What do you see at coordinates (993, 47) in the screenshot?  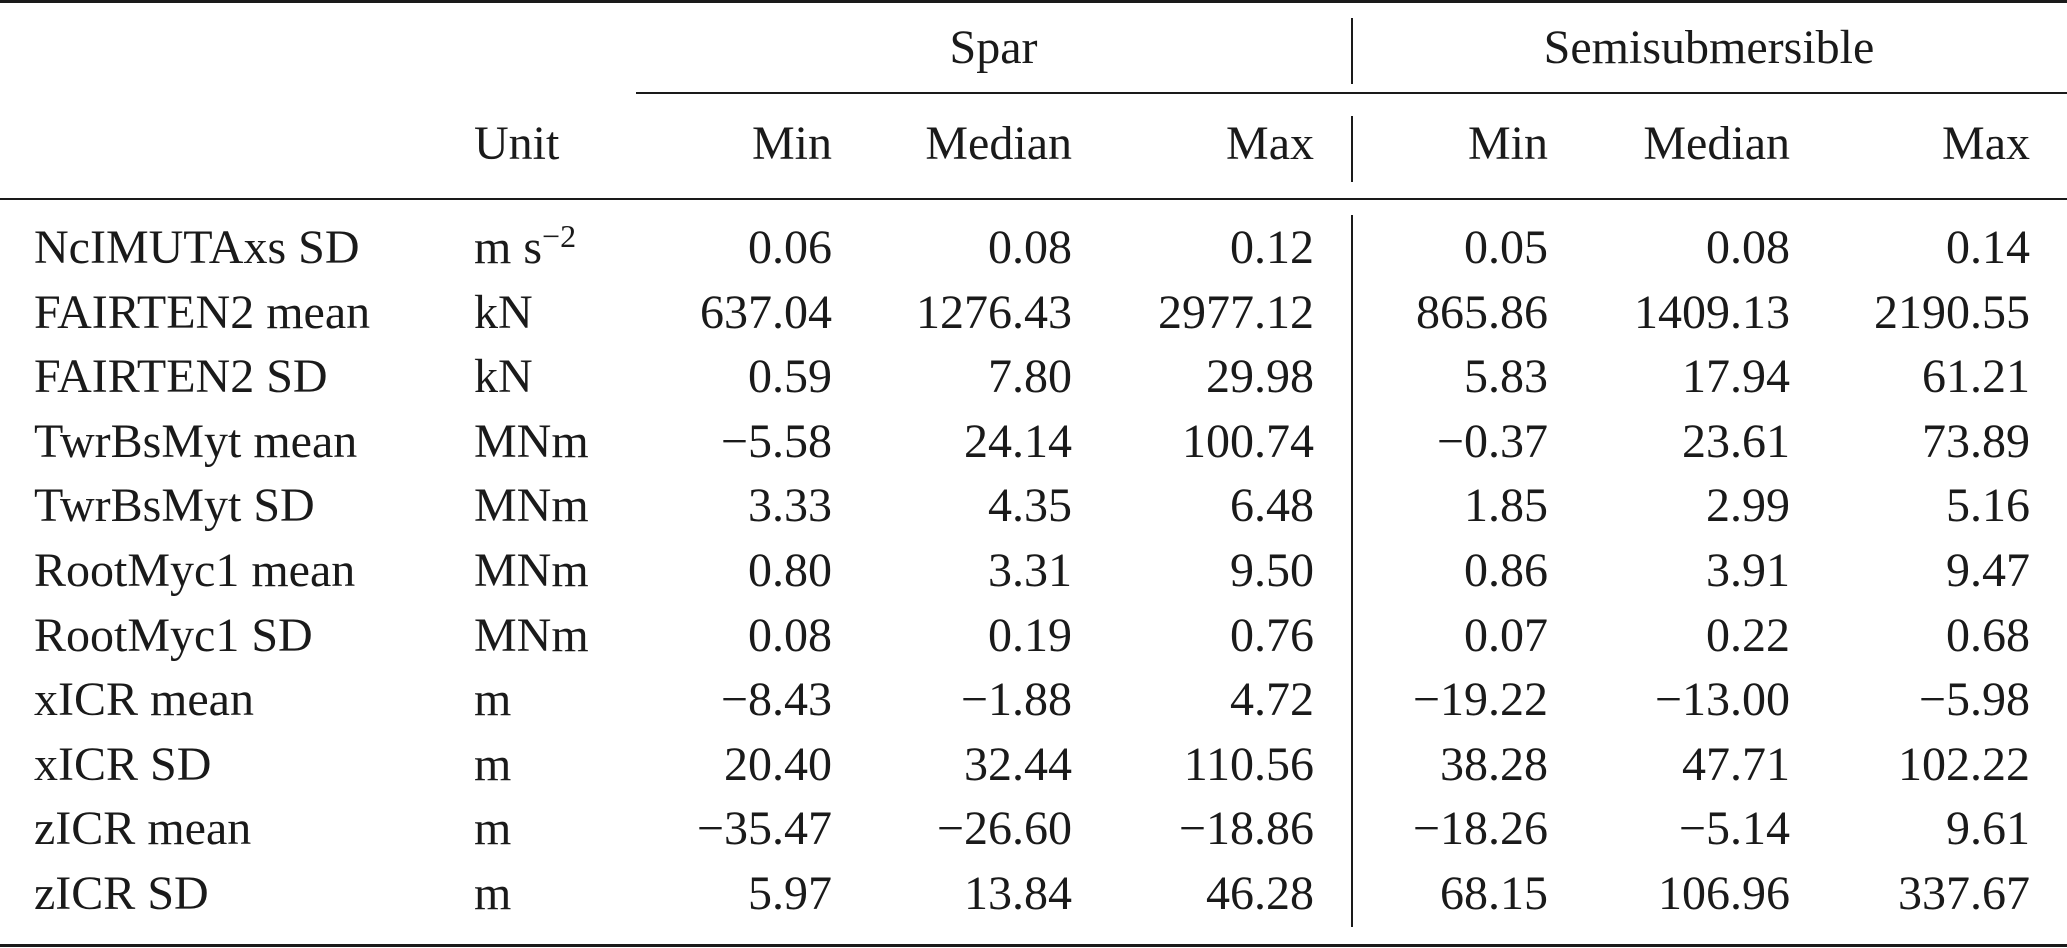 I see `group-header-spar: Spar` at bounding box center [993, 47].